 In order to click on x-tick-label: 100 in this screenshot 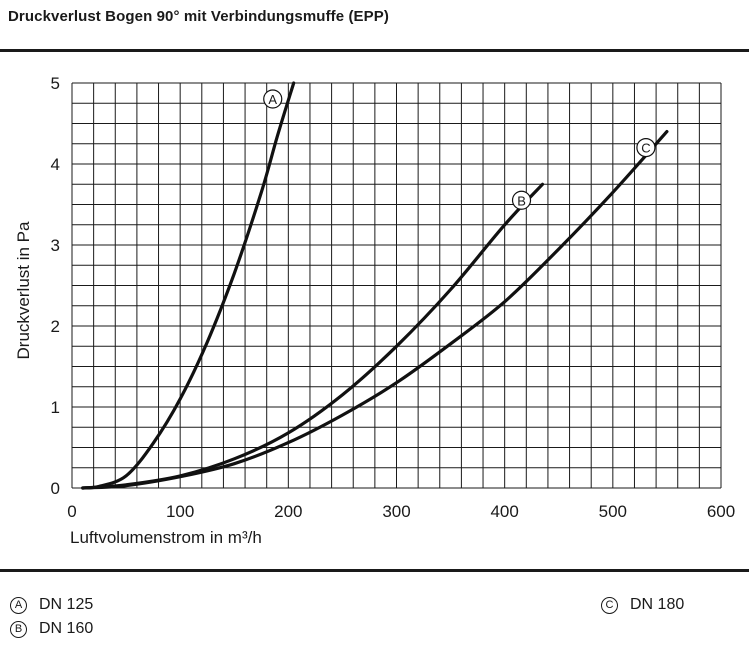, I will do `click(180, 511)`.